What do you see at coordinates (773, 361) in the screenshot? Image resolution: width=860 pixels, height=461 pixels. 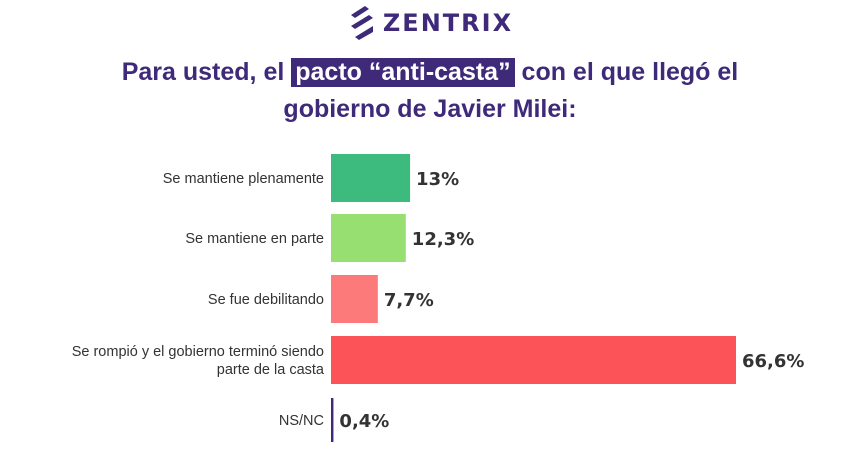 I see `value-label-3: 66,6%` at bounding box center [773, 361].